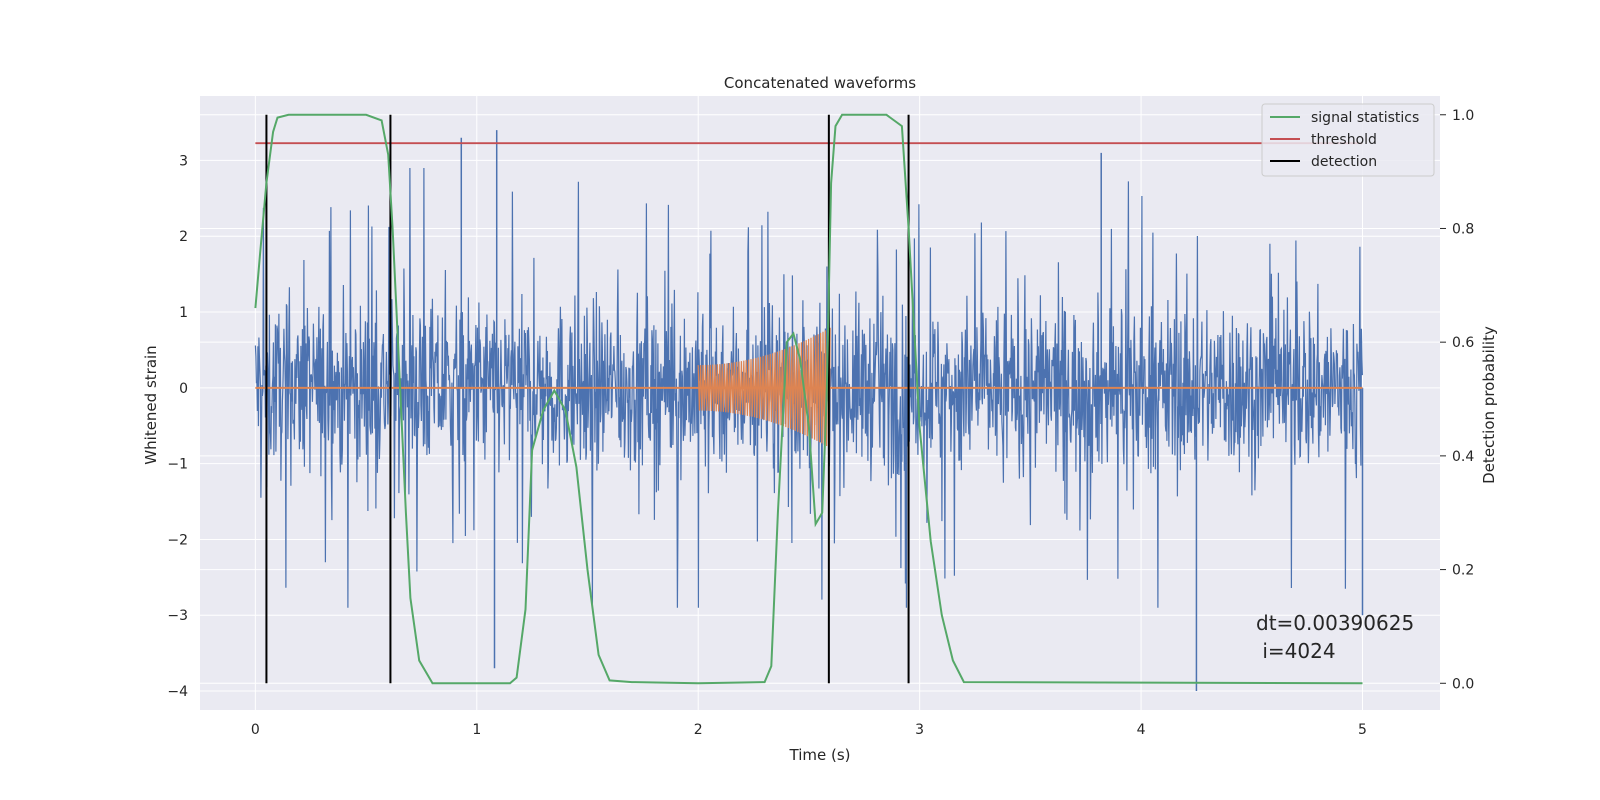 The image size is (1600, 800). What do you see at coordinates (177, 616) in the screenshot?
I see `y-tick-label: −3` at bounding box center [177, 616].